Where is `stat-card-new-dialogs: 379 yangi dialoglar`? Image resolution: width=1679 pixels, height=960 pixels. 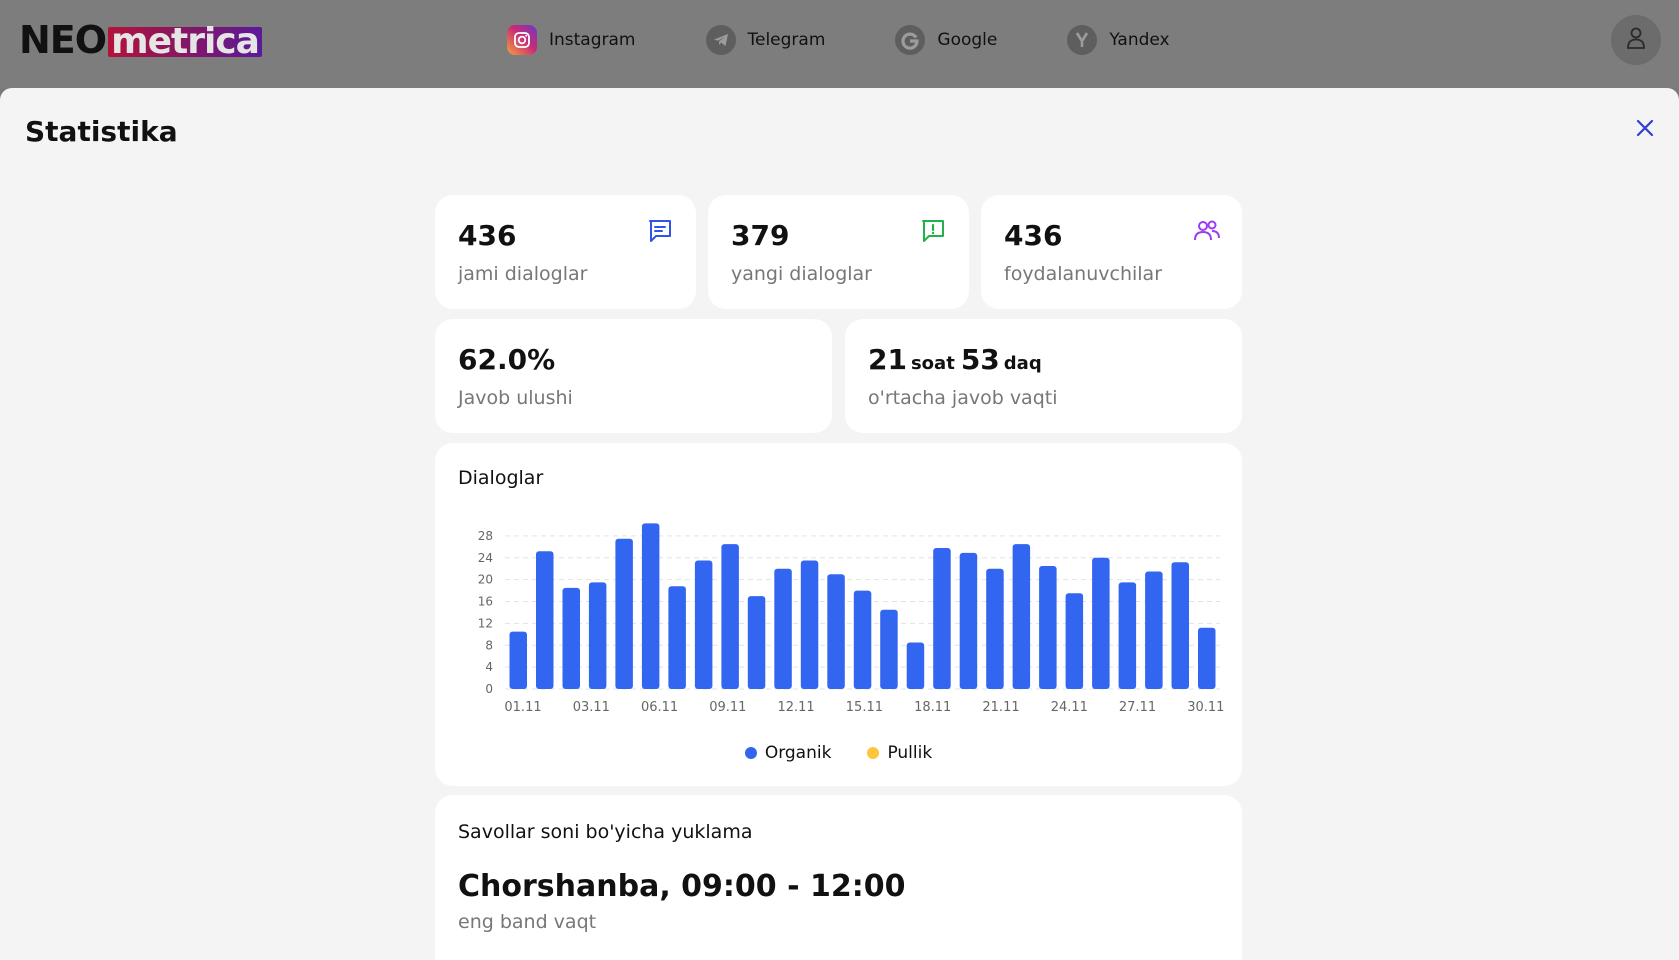
stat-card-new-dialogs: 379 yangi dialoglar is located at coordinates (838, 252).